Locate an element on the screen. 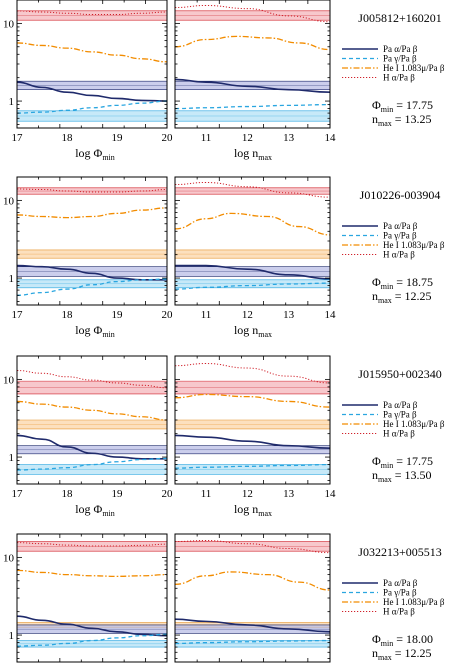 This screenshot has width=474, height=668. x-axis-label-right: log nmax is located at coordinates (253, 510).